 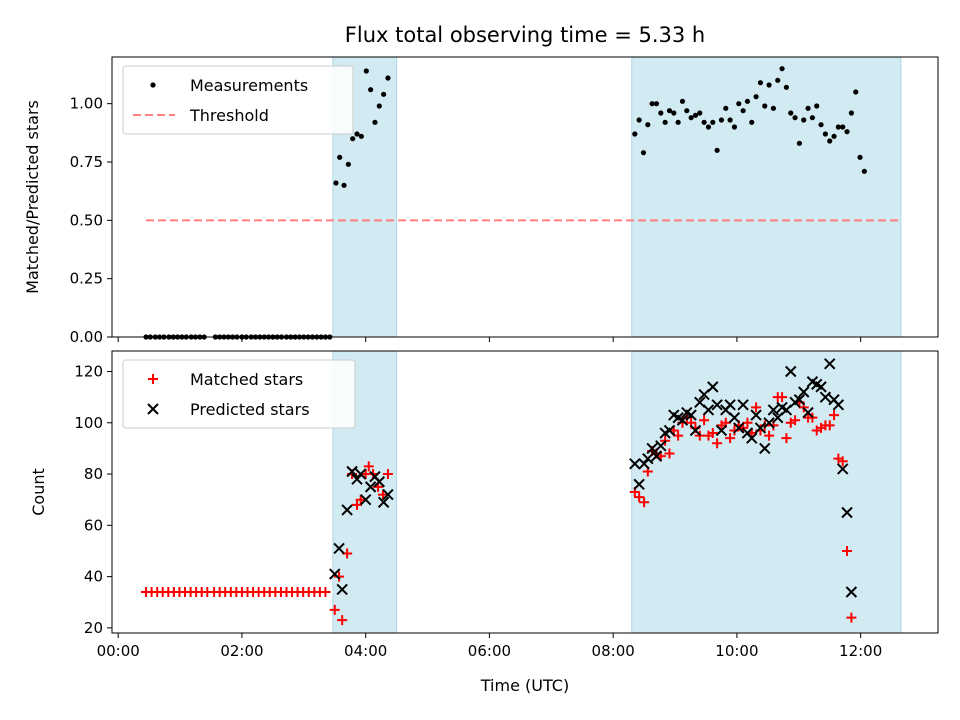 I want to click on legend-label-threshold: Threshold, so click(x=229, y=115).